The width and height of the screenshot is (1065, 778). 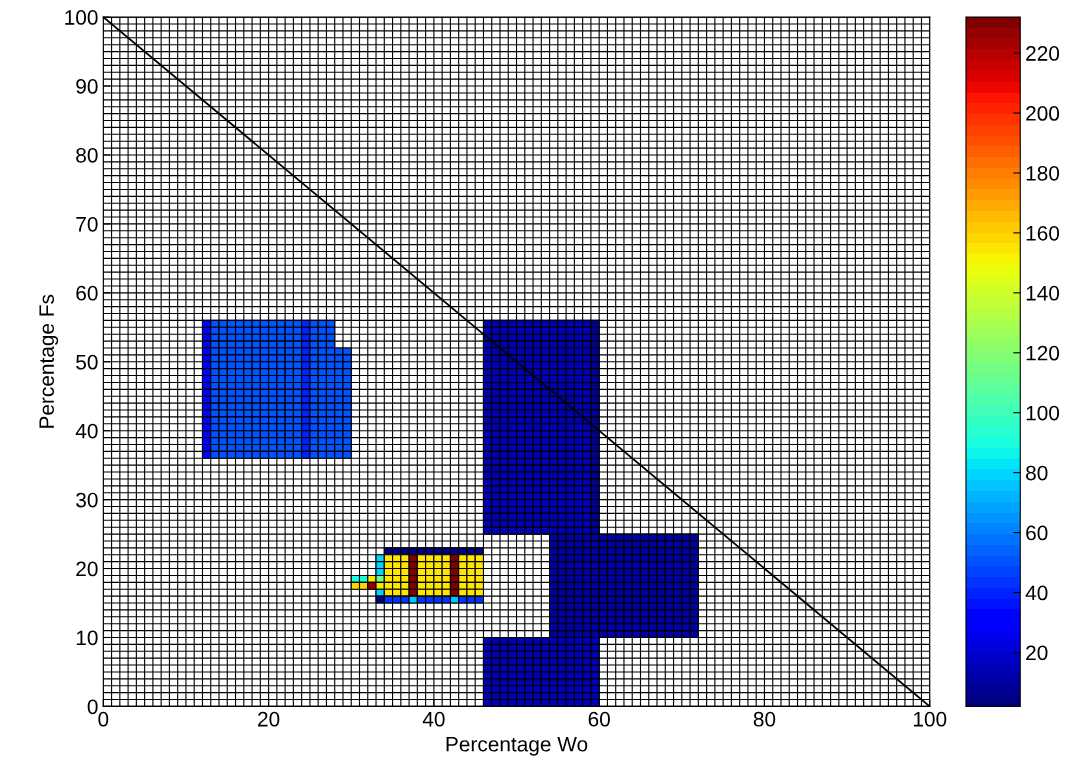 I want to click on y-axis-title: Percentage Fs, so click(x=49, y=361).